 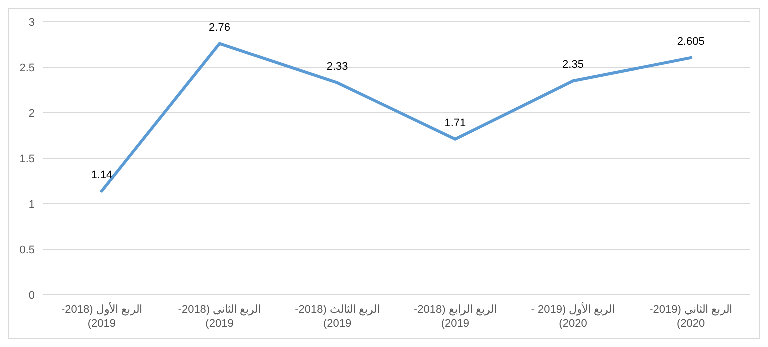 What do you see at coordinates (573, 65) in the screenshot?
I see `data-label: 2.35` at bounding box center [573, 65].